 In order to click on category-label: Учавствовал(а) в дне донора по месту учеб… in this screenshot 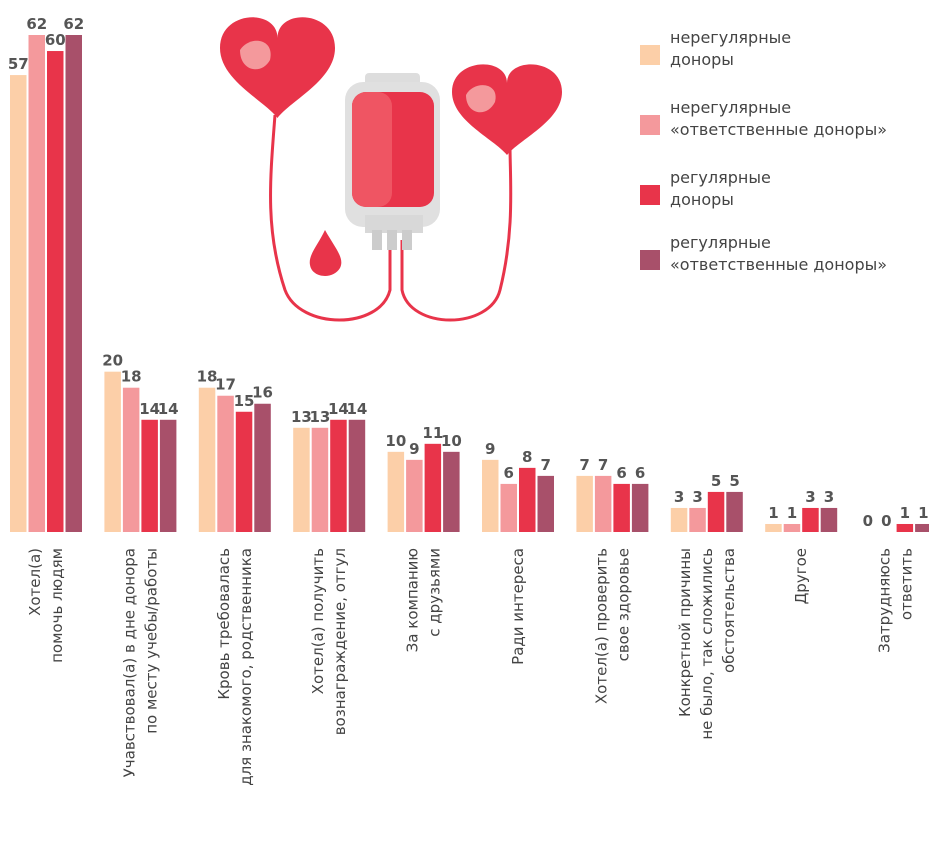, I will do `click(140, 662)`.